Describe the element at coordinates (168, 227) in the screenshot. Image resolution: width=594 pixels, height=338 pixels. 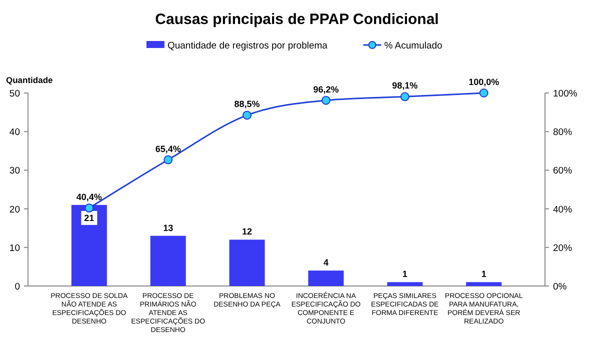
I see `data-label: 13` at that location.